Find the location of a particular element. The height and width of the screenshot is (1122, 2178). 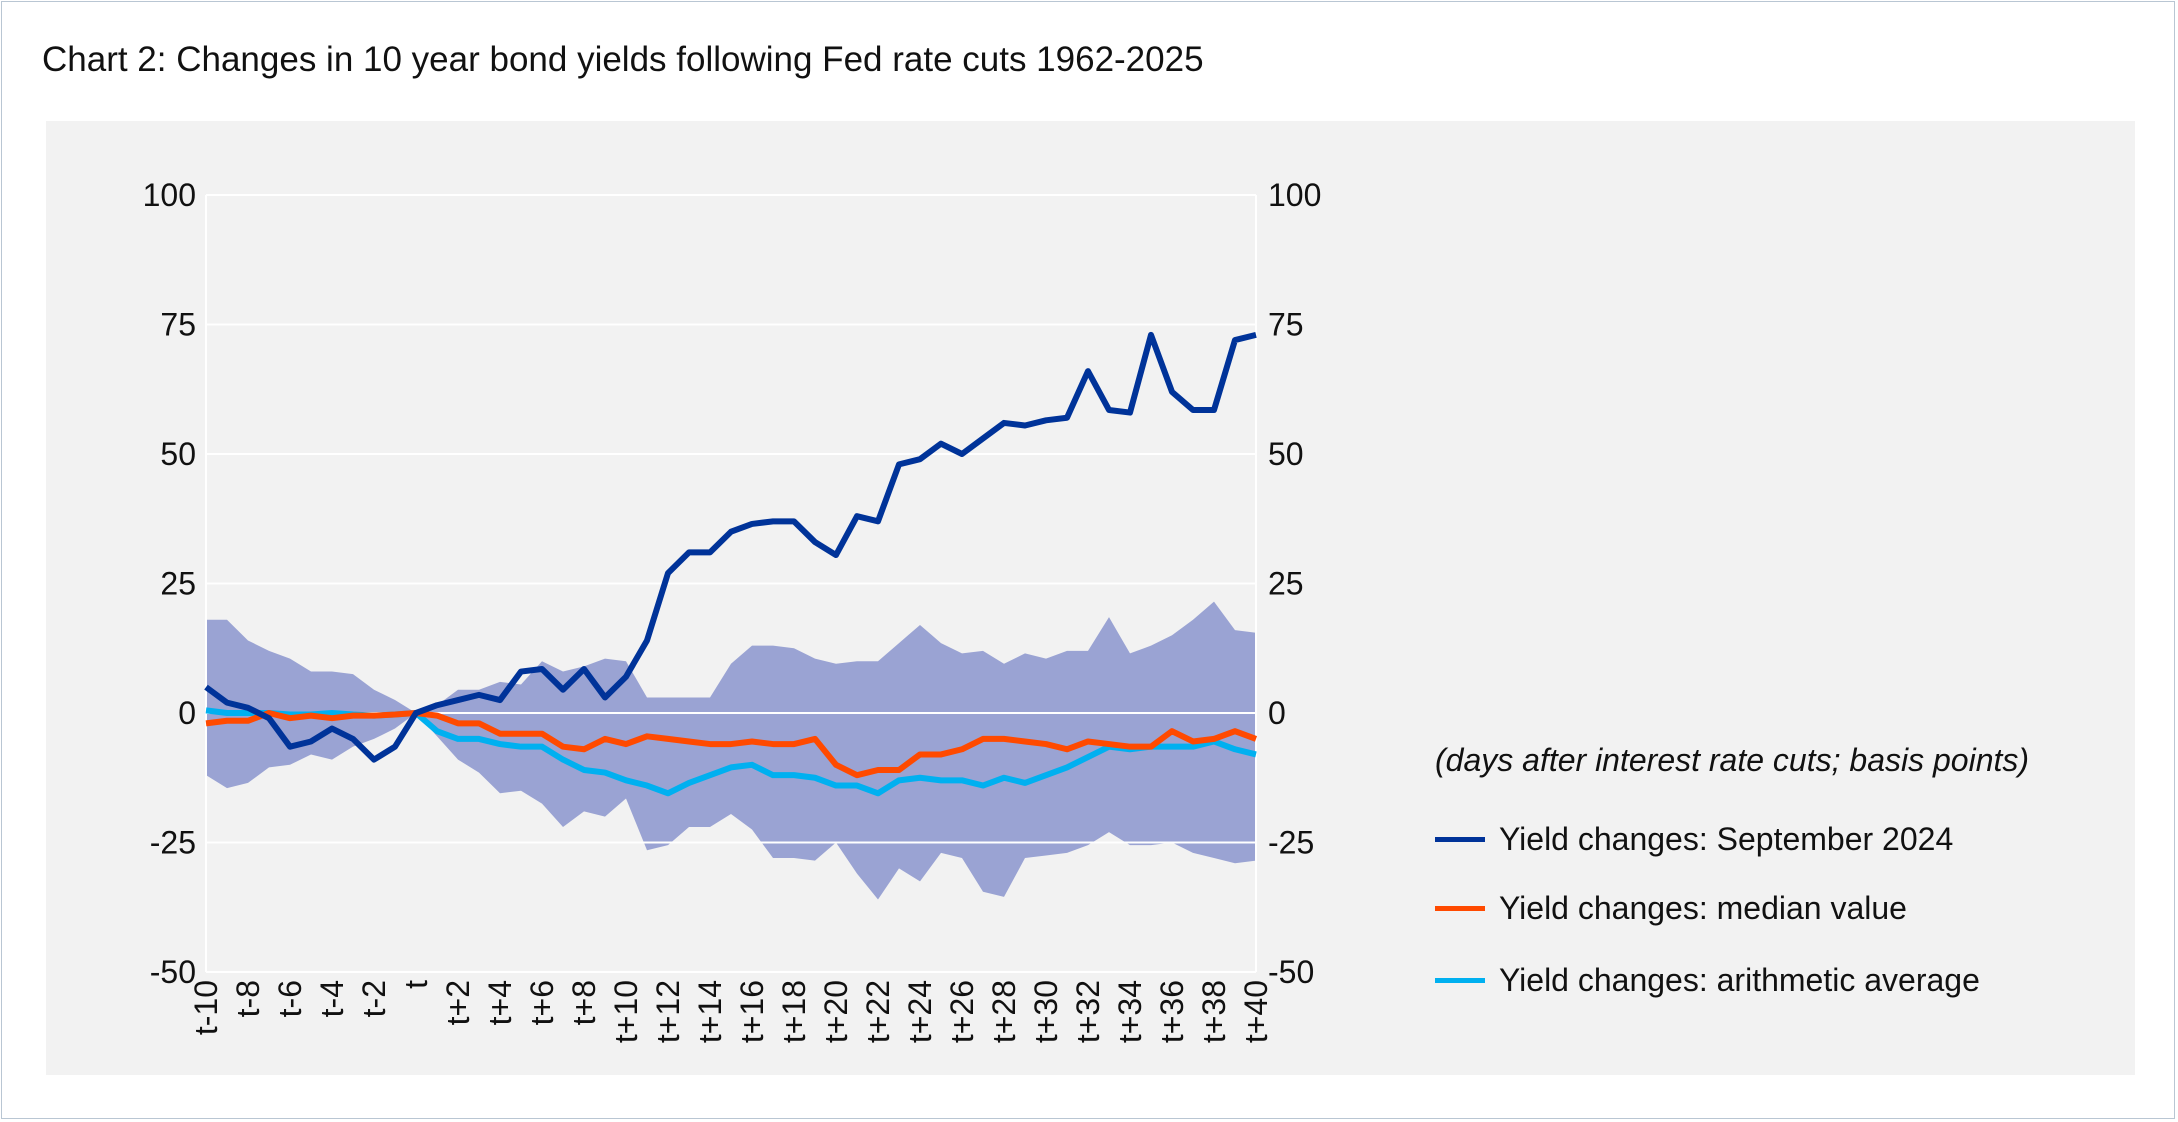

y-tick-left: 75 is located at coordinates (178, 325).